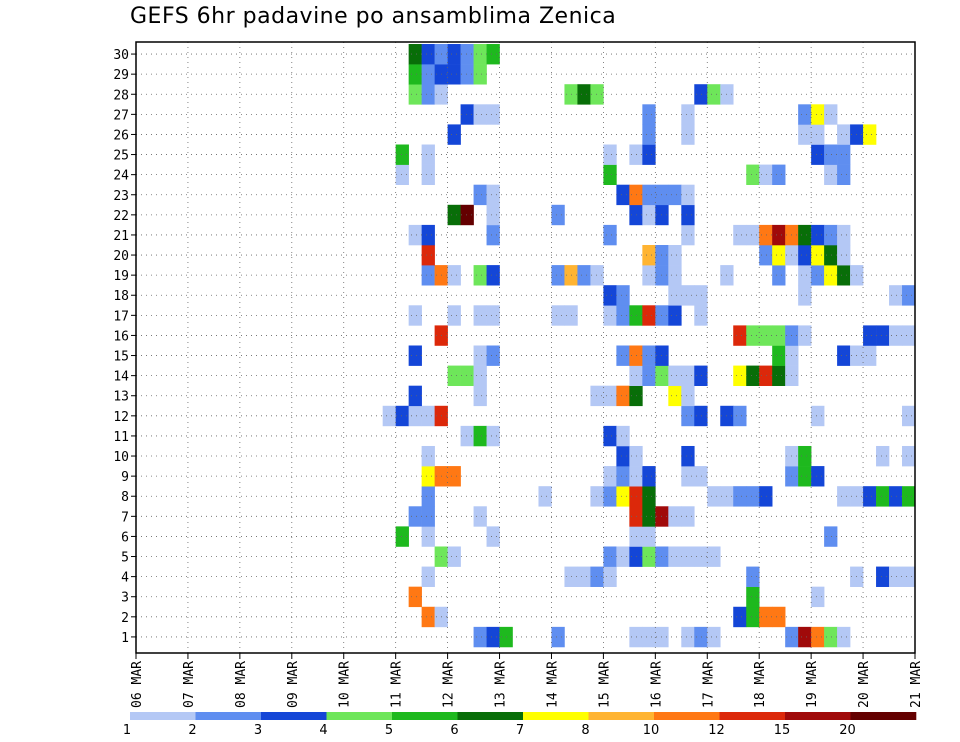 Image resolution: width=960 pixels, height=742 pixels. I want to click on x-tick-label: 09 MAR, so click(293, 684).